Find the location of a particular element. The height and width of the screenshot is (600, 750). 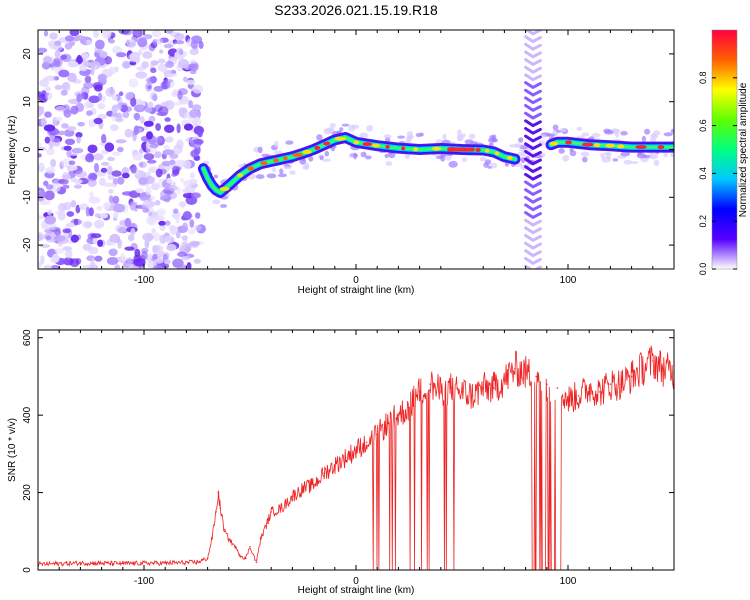

spectrogram-ytick-label: 20 is located at coordinates (27, 54).